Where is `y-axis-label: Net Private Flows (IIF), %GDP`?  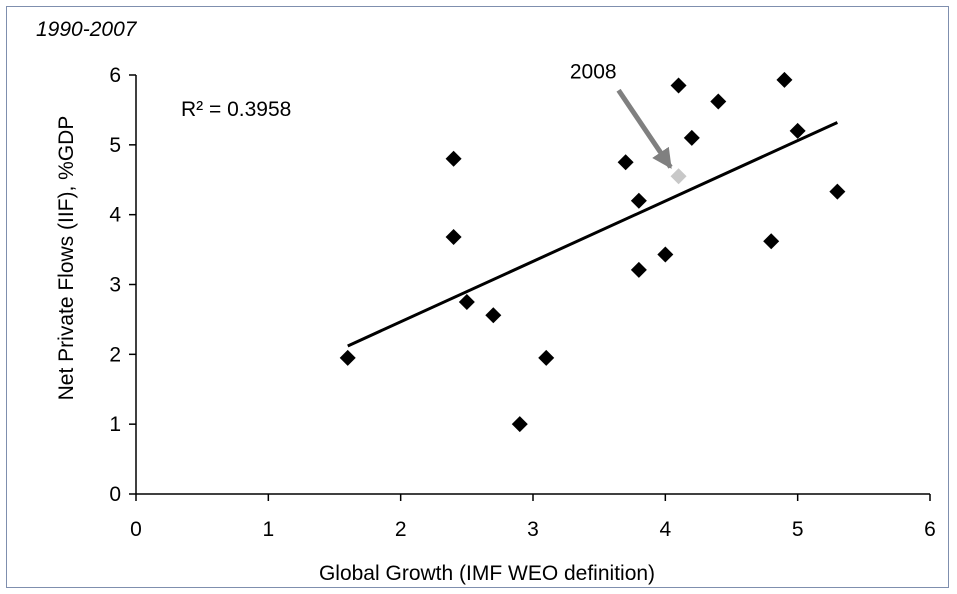
y-axis-label: Net Private Flows (IIF), %GDP is located at coordinates (66, 258).